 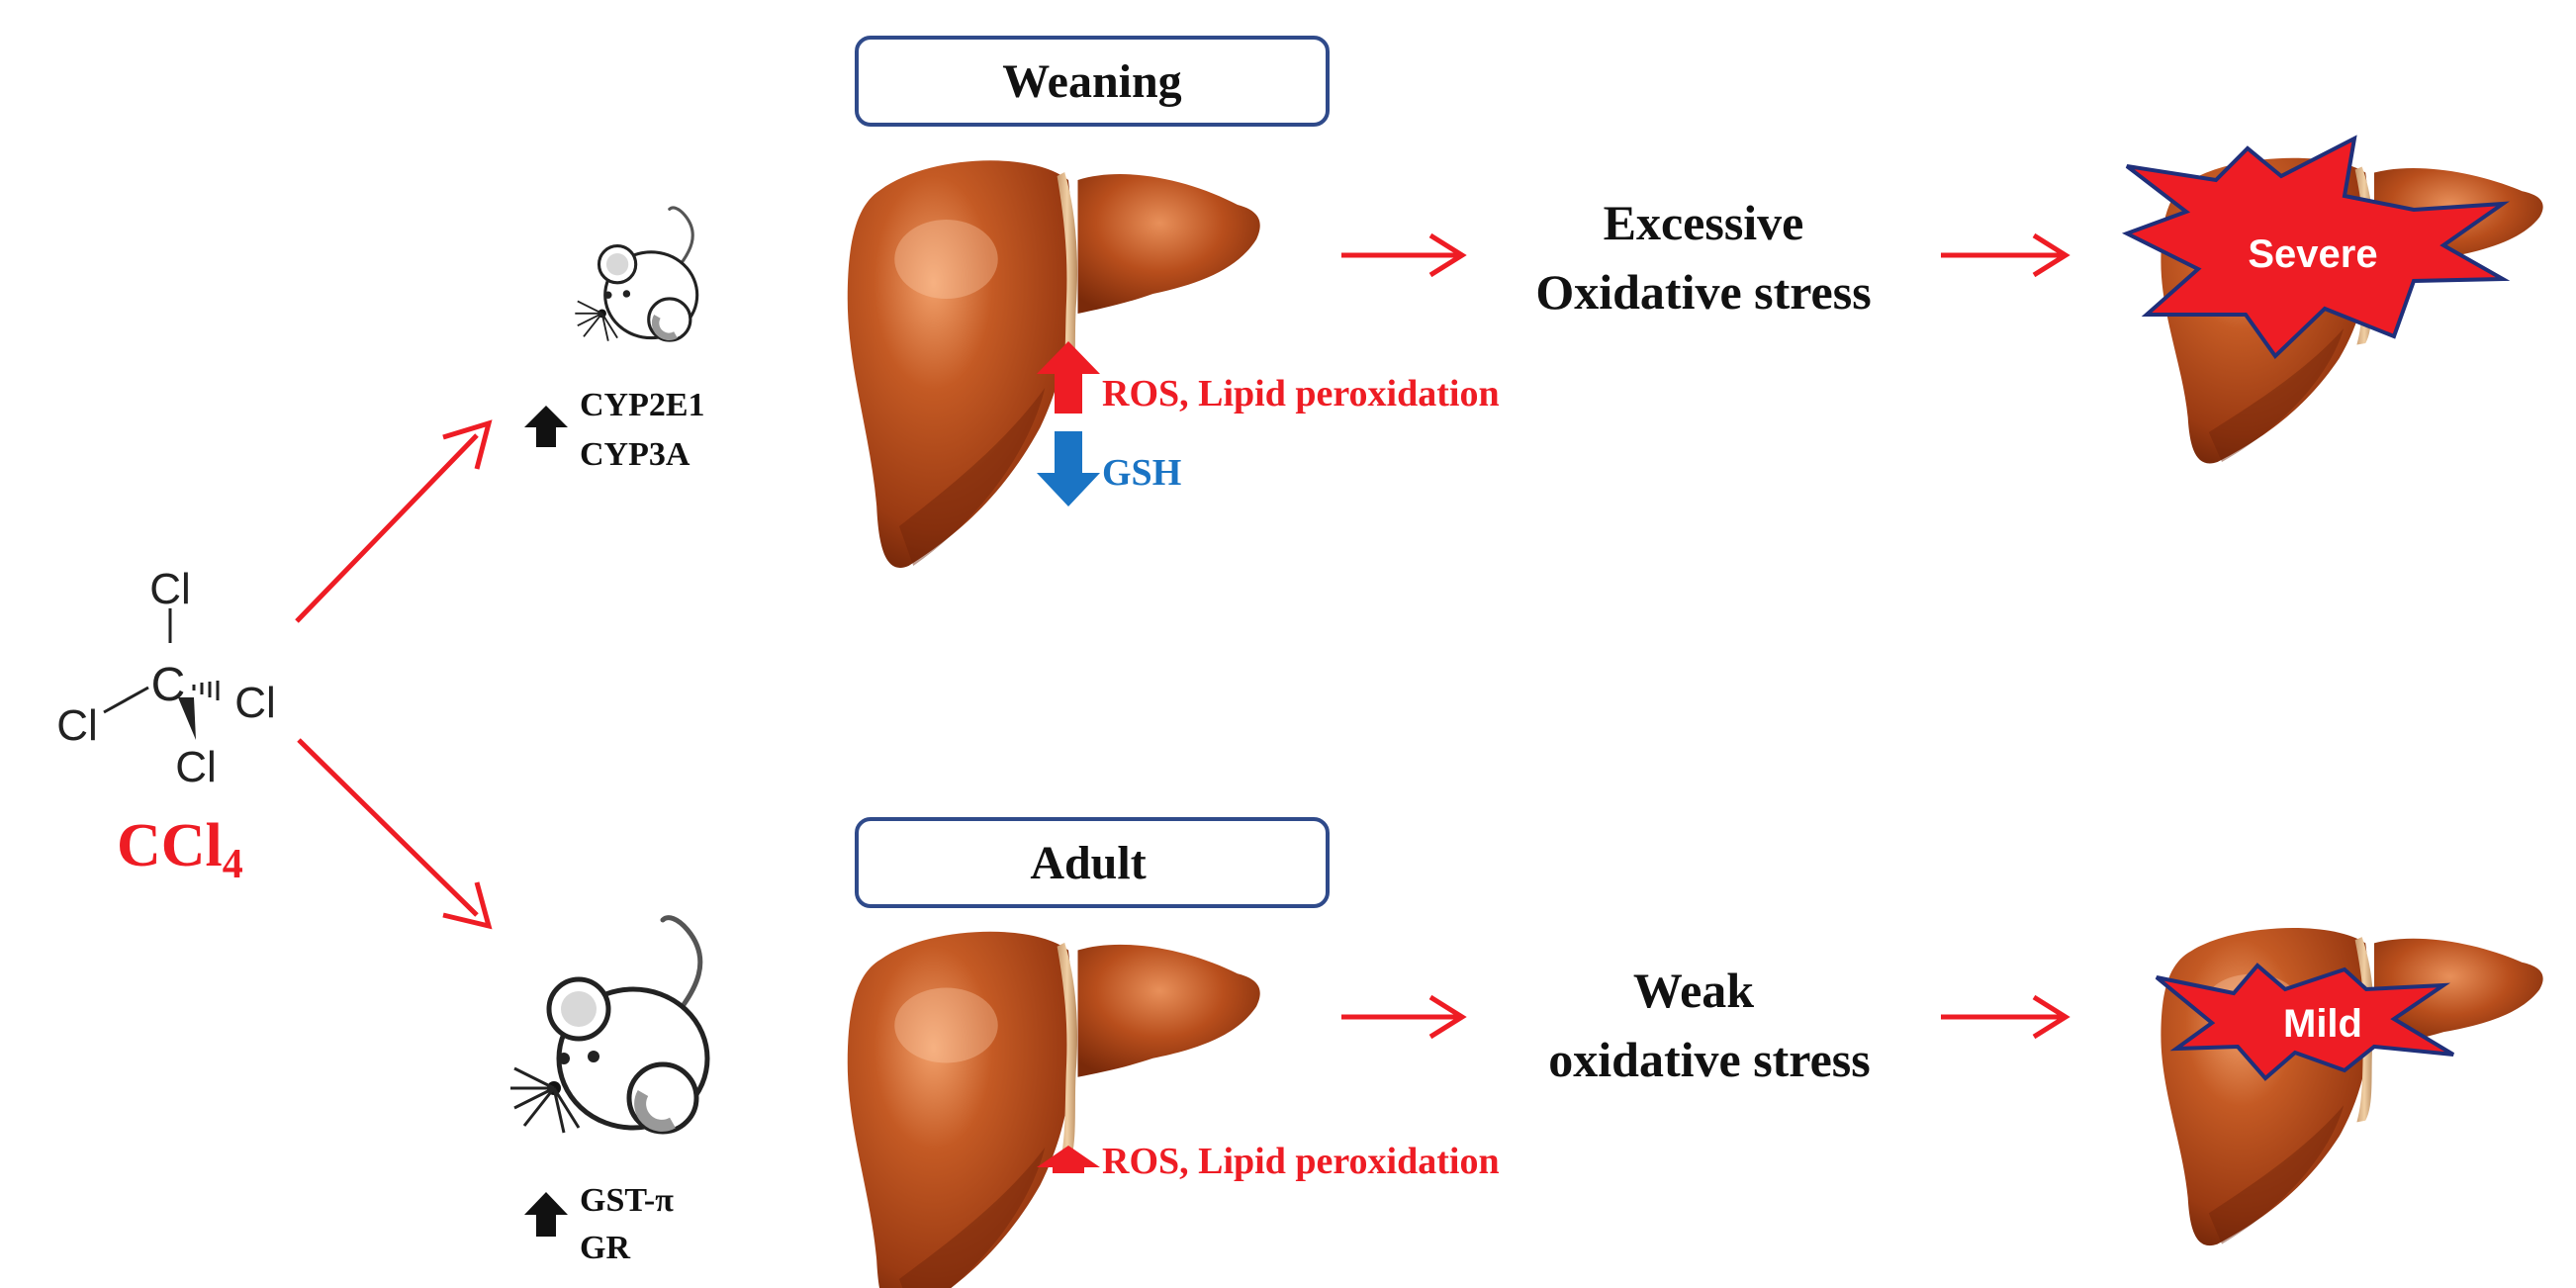 What do you see at coordinates (627, 1200) in the screenshot?
I see `adult-enzyme-1: GST-π` at bounding box center [627, 1200].